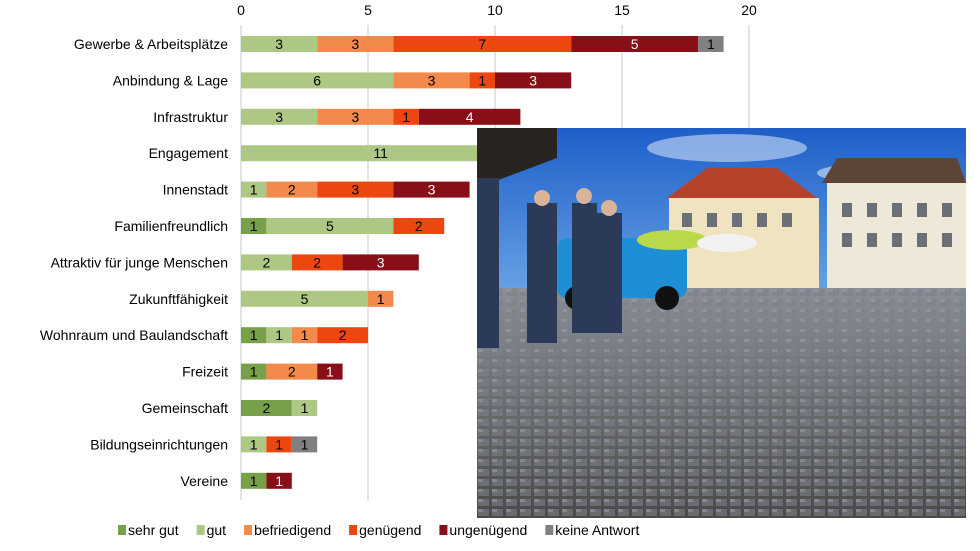  Describe the element at coordinates (205, 372) in the screenshot. I see `category-label: Freizeit` at that location.